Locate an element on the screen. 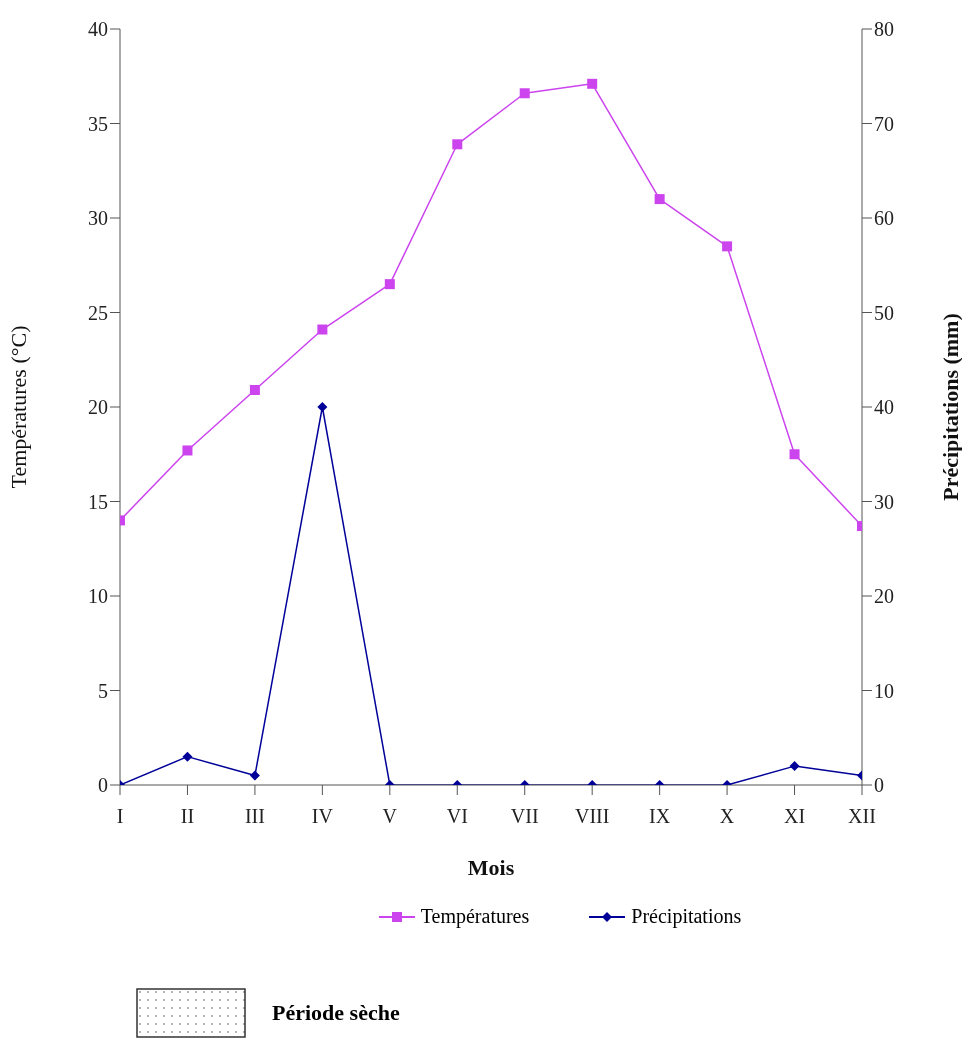  x-tick-label: XII is located at coordinates (862, 816).